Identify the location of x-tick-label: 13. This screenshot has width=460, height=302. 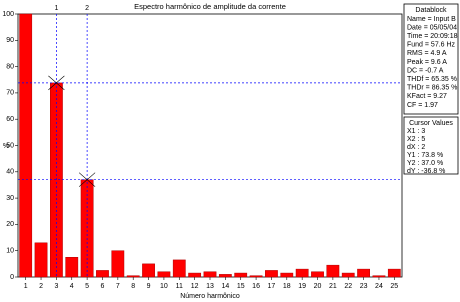
(210, 286).